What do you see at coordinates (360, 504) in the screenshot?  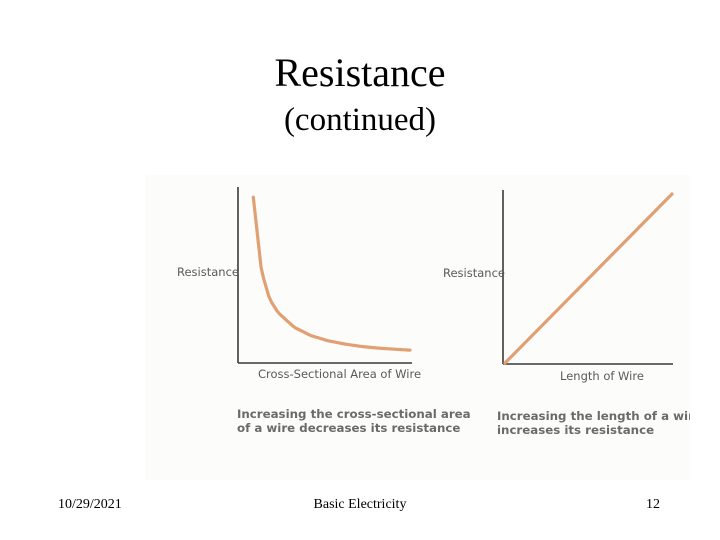 I see `footer-title: Basic Electricity` at bounding box center [360, 504].